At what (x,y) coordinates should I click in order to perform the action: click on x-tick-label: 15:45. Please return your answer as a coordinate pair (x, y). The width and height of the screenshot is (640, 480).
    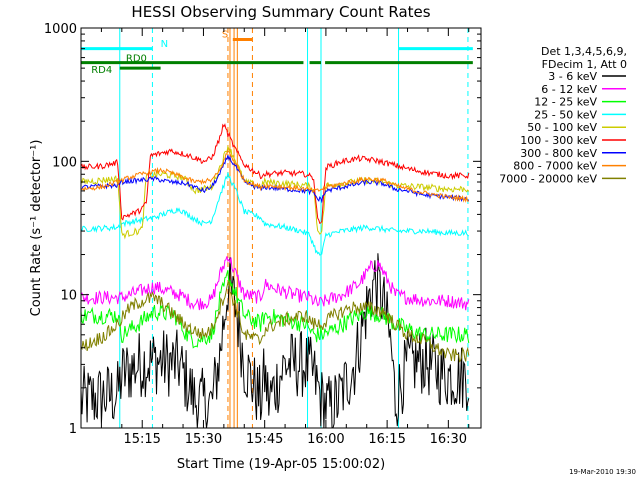
    Looking at the image, I should click on (264, 439).